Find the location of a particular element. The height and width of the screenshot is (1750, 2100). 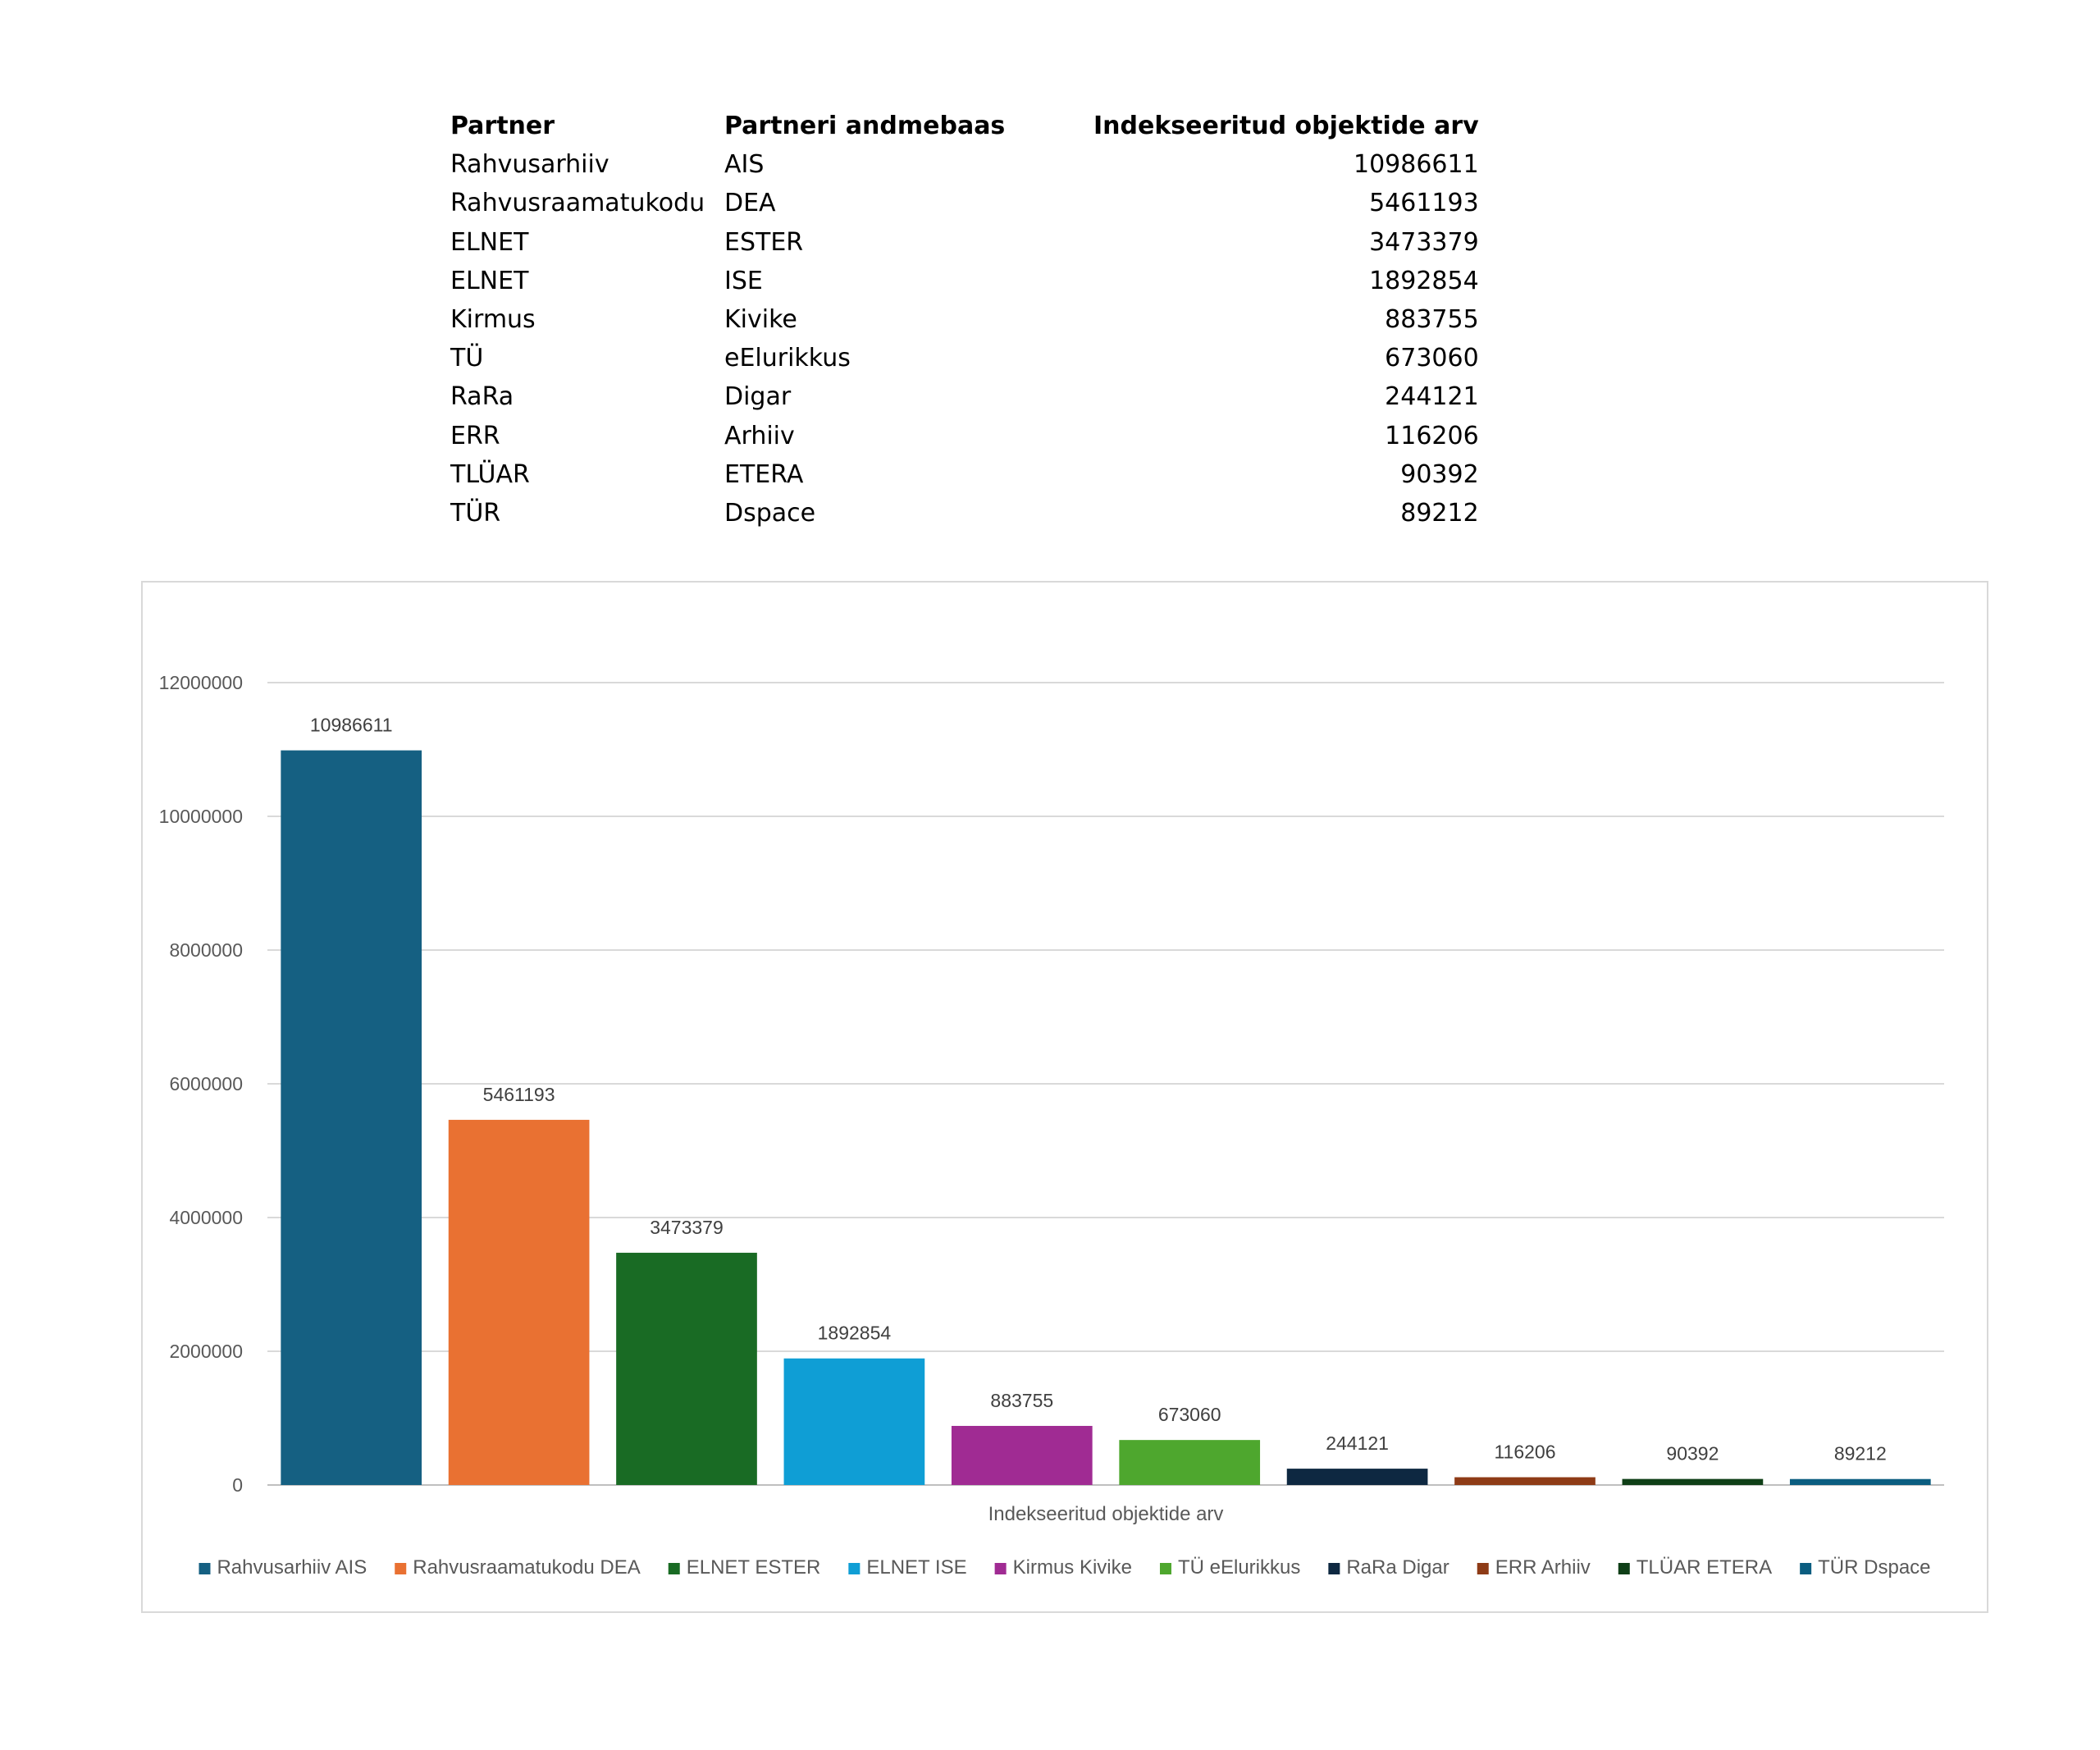

data-label: 90392 is located at coordinates (1693, 1453).